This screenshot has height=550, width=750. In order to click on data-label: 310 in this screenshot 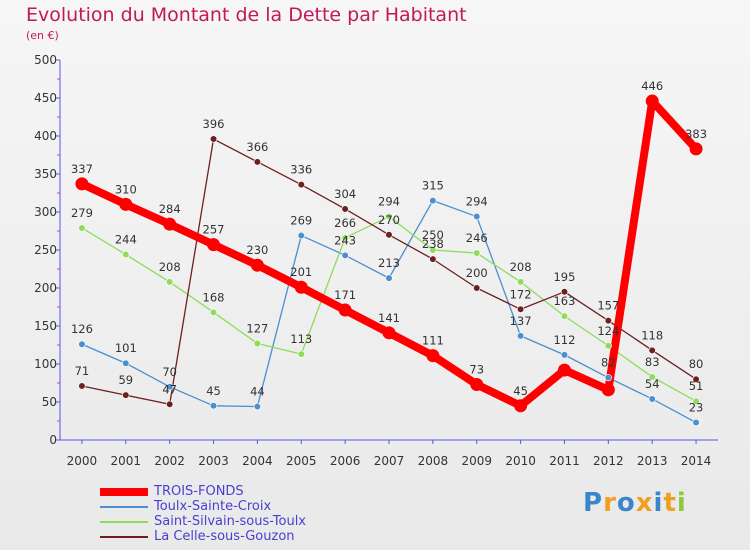, I will do `click(126, 189)`.